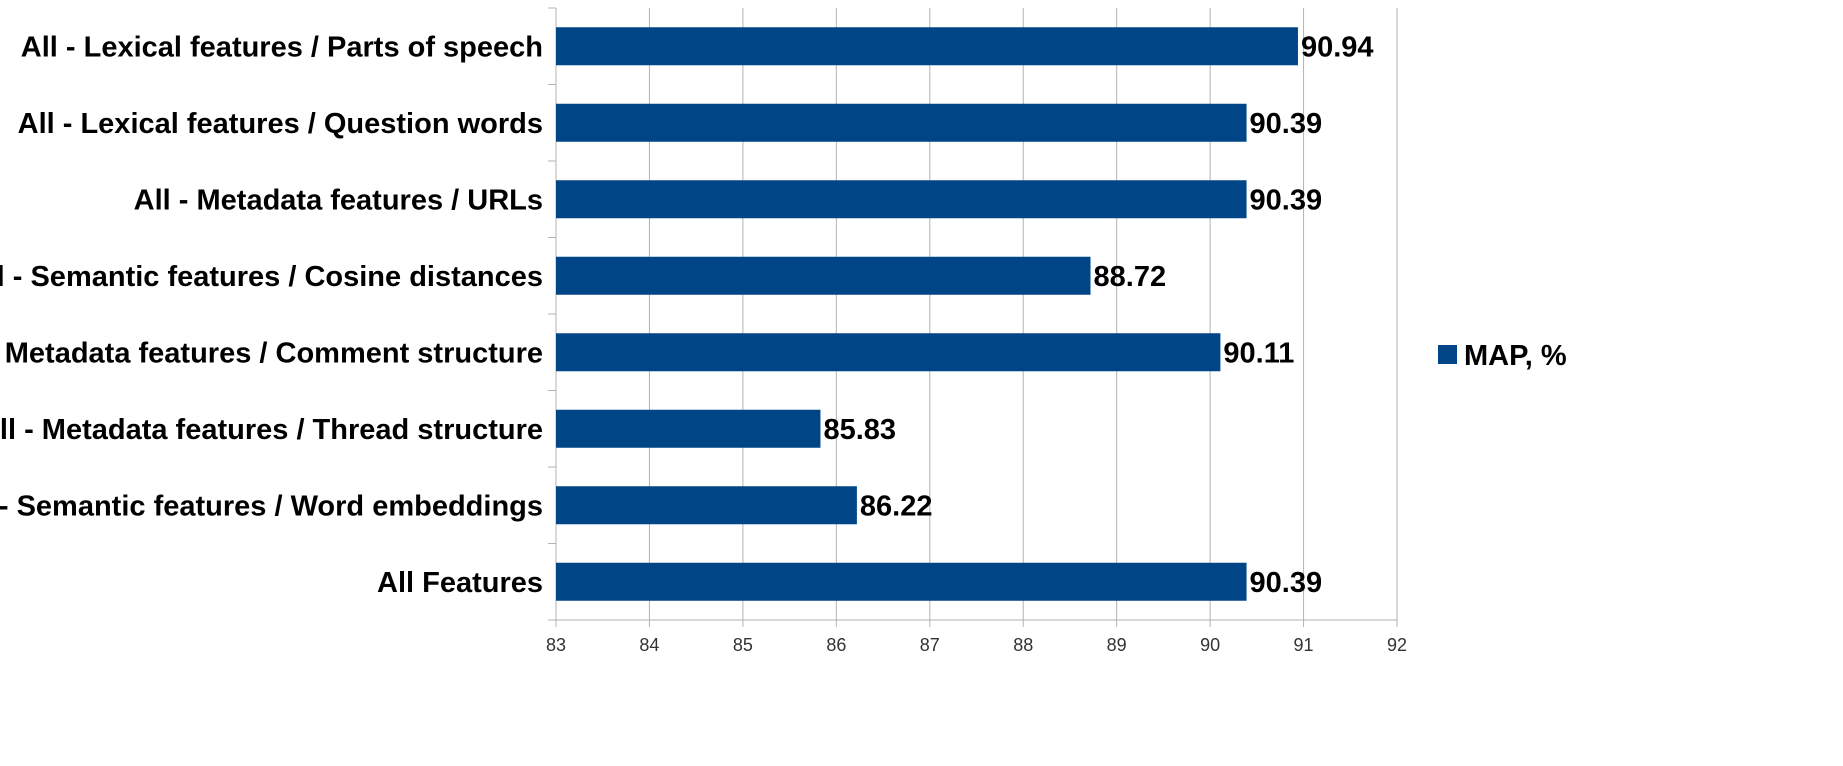 The image size is (1843, 766). Describe the element at coordinates (1515, 356) in the screenshot. I see `legend-label: MAP, %` at that location.